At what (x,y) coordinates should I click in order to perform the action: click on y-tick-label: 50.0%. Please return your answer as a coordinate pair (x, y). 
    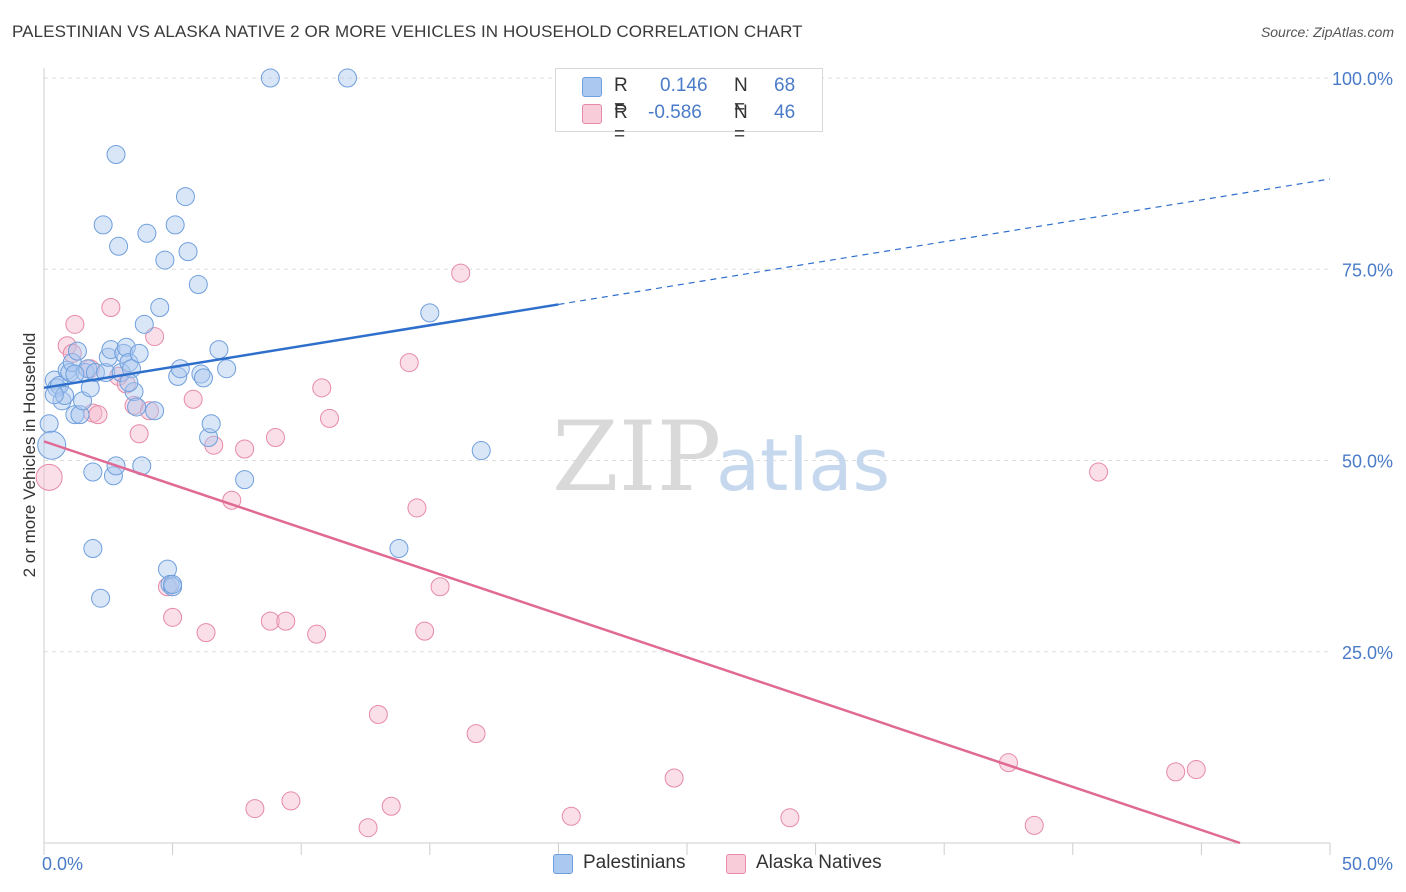
    Looking at the image, I should click on (1367, 462).